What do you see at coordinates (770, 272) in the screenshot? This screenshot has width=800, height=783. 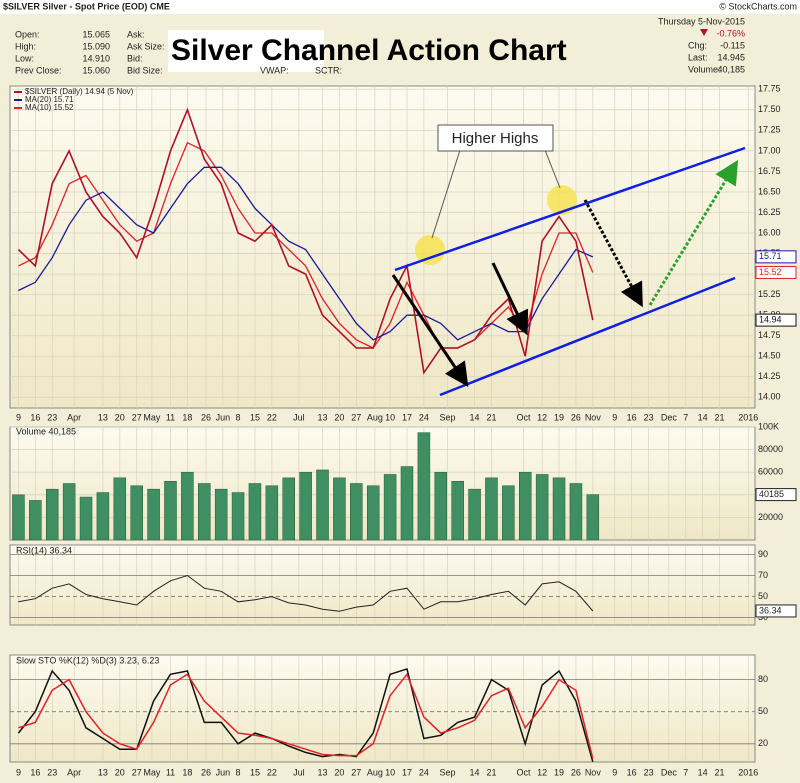 I see `value-tag-label: 15.52` at bounding box center [770, 272].